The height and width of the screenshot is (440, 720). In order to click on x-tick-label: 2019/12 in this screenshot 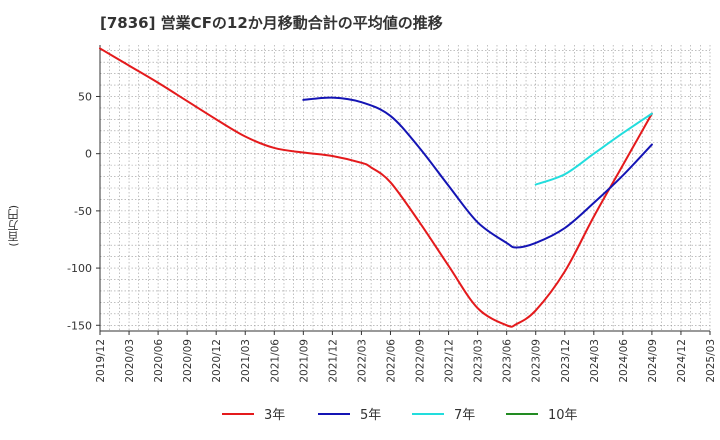, I will do `click(101, 361)`.